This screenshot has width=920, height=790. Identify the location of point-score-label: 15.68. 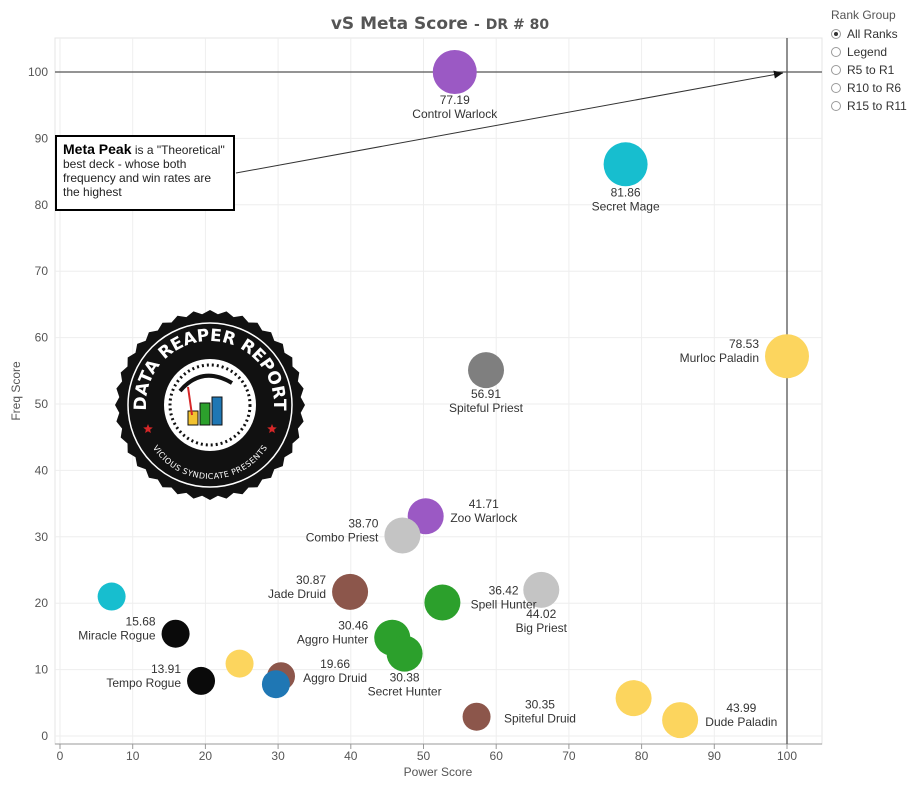
(141, 622).